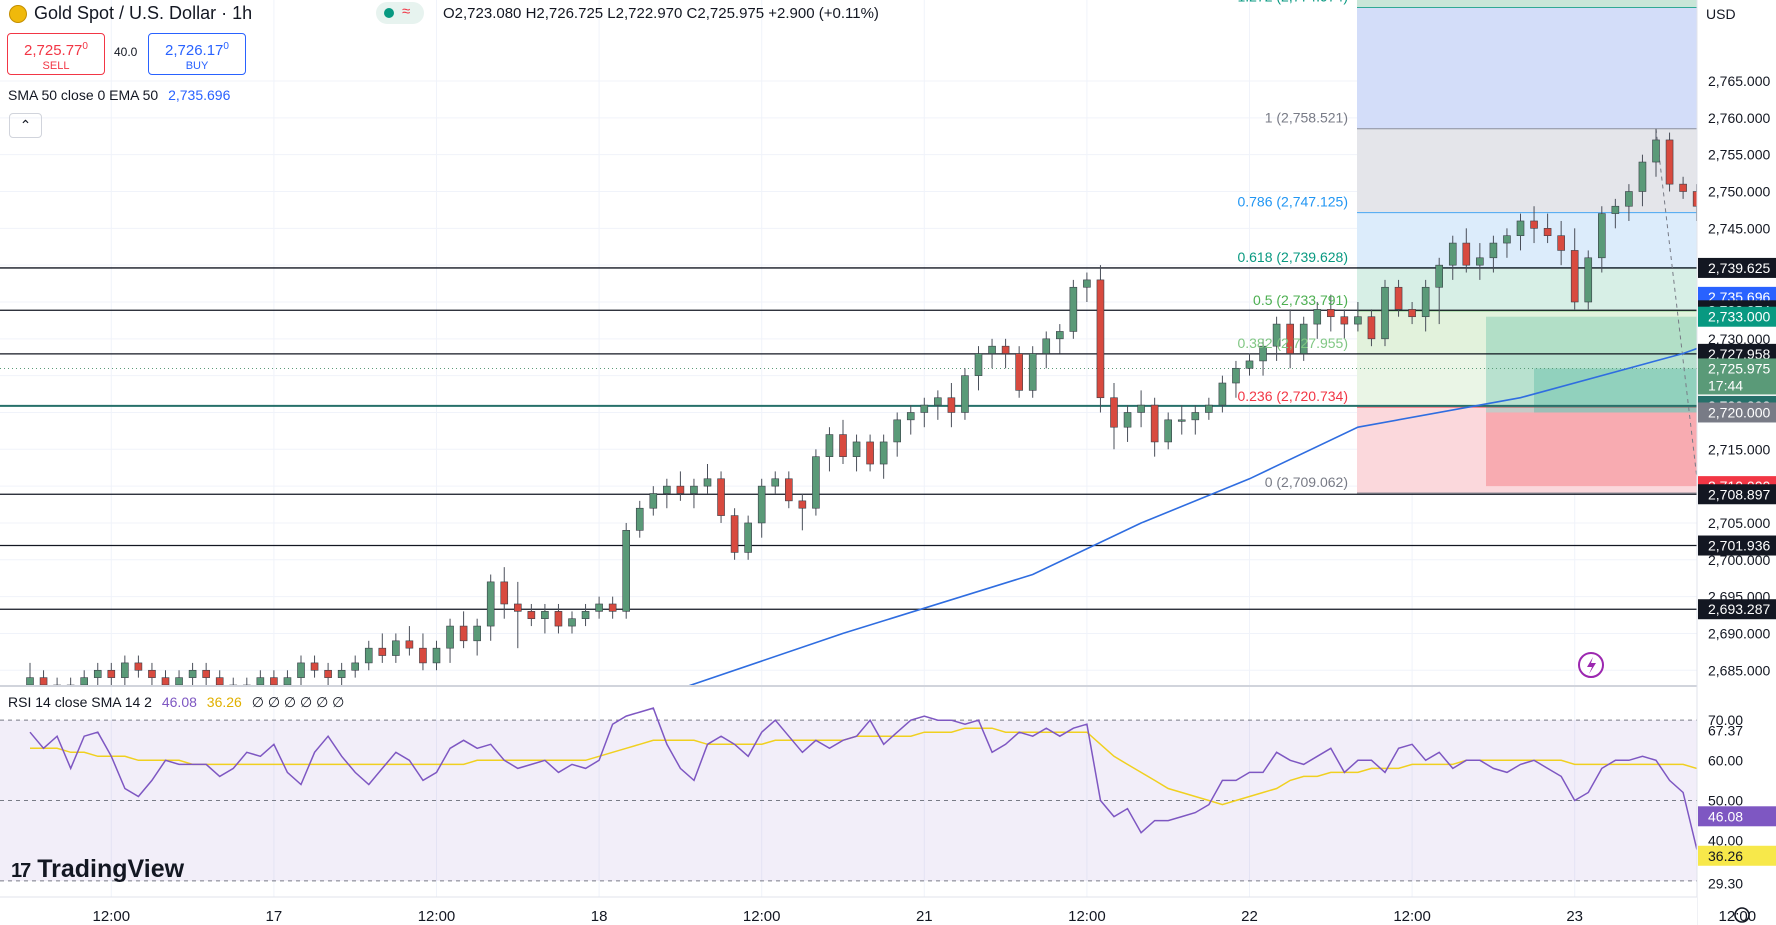 The width and height of the screenshot is (1776, 925). Describe the element at coordinates (224, 702) in the screenshot. I see `rsi-sma-value: 36.26` at that location.